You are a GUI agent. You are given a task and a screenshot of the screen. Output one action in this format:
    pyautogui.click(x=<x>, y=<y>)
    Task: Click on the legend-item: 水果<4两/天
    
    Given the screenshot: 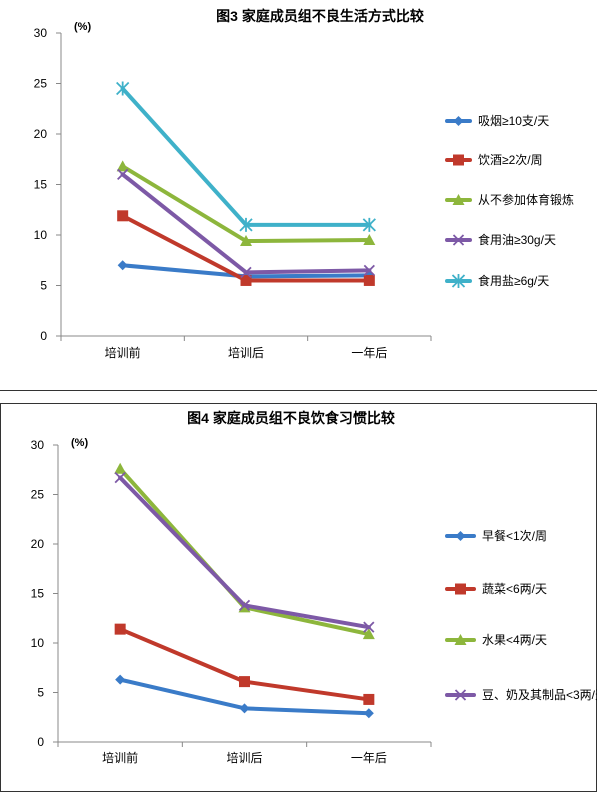 What is the action you would take?
    pyautogui.click(x=496, y=640)
    